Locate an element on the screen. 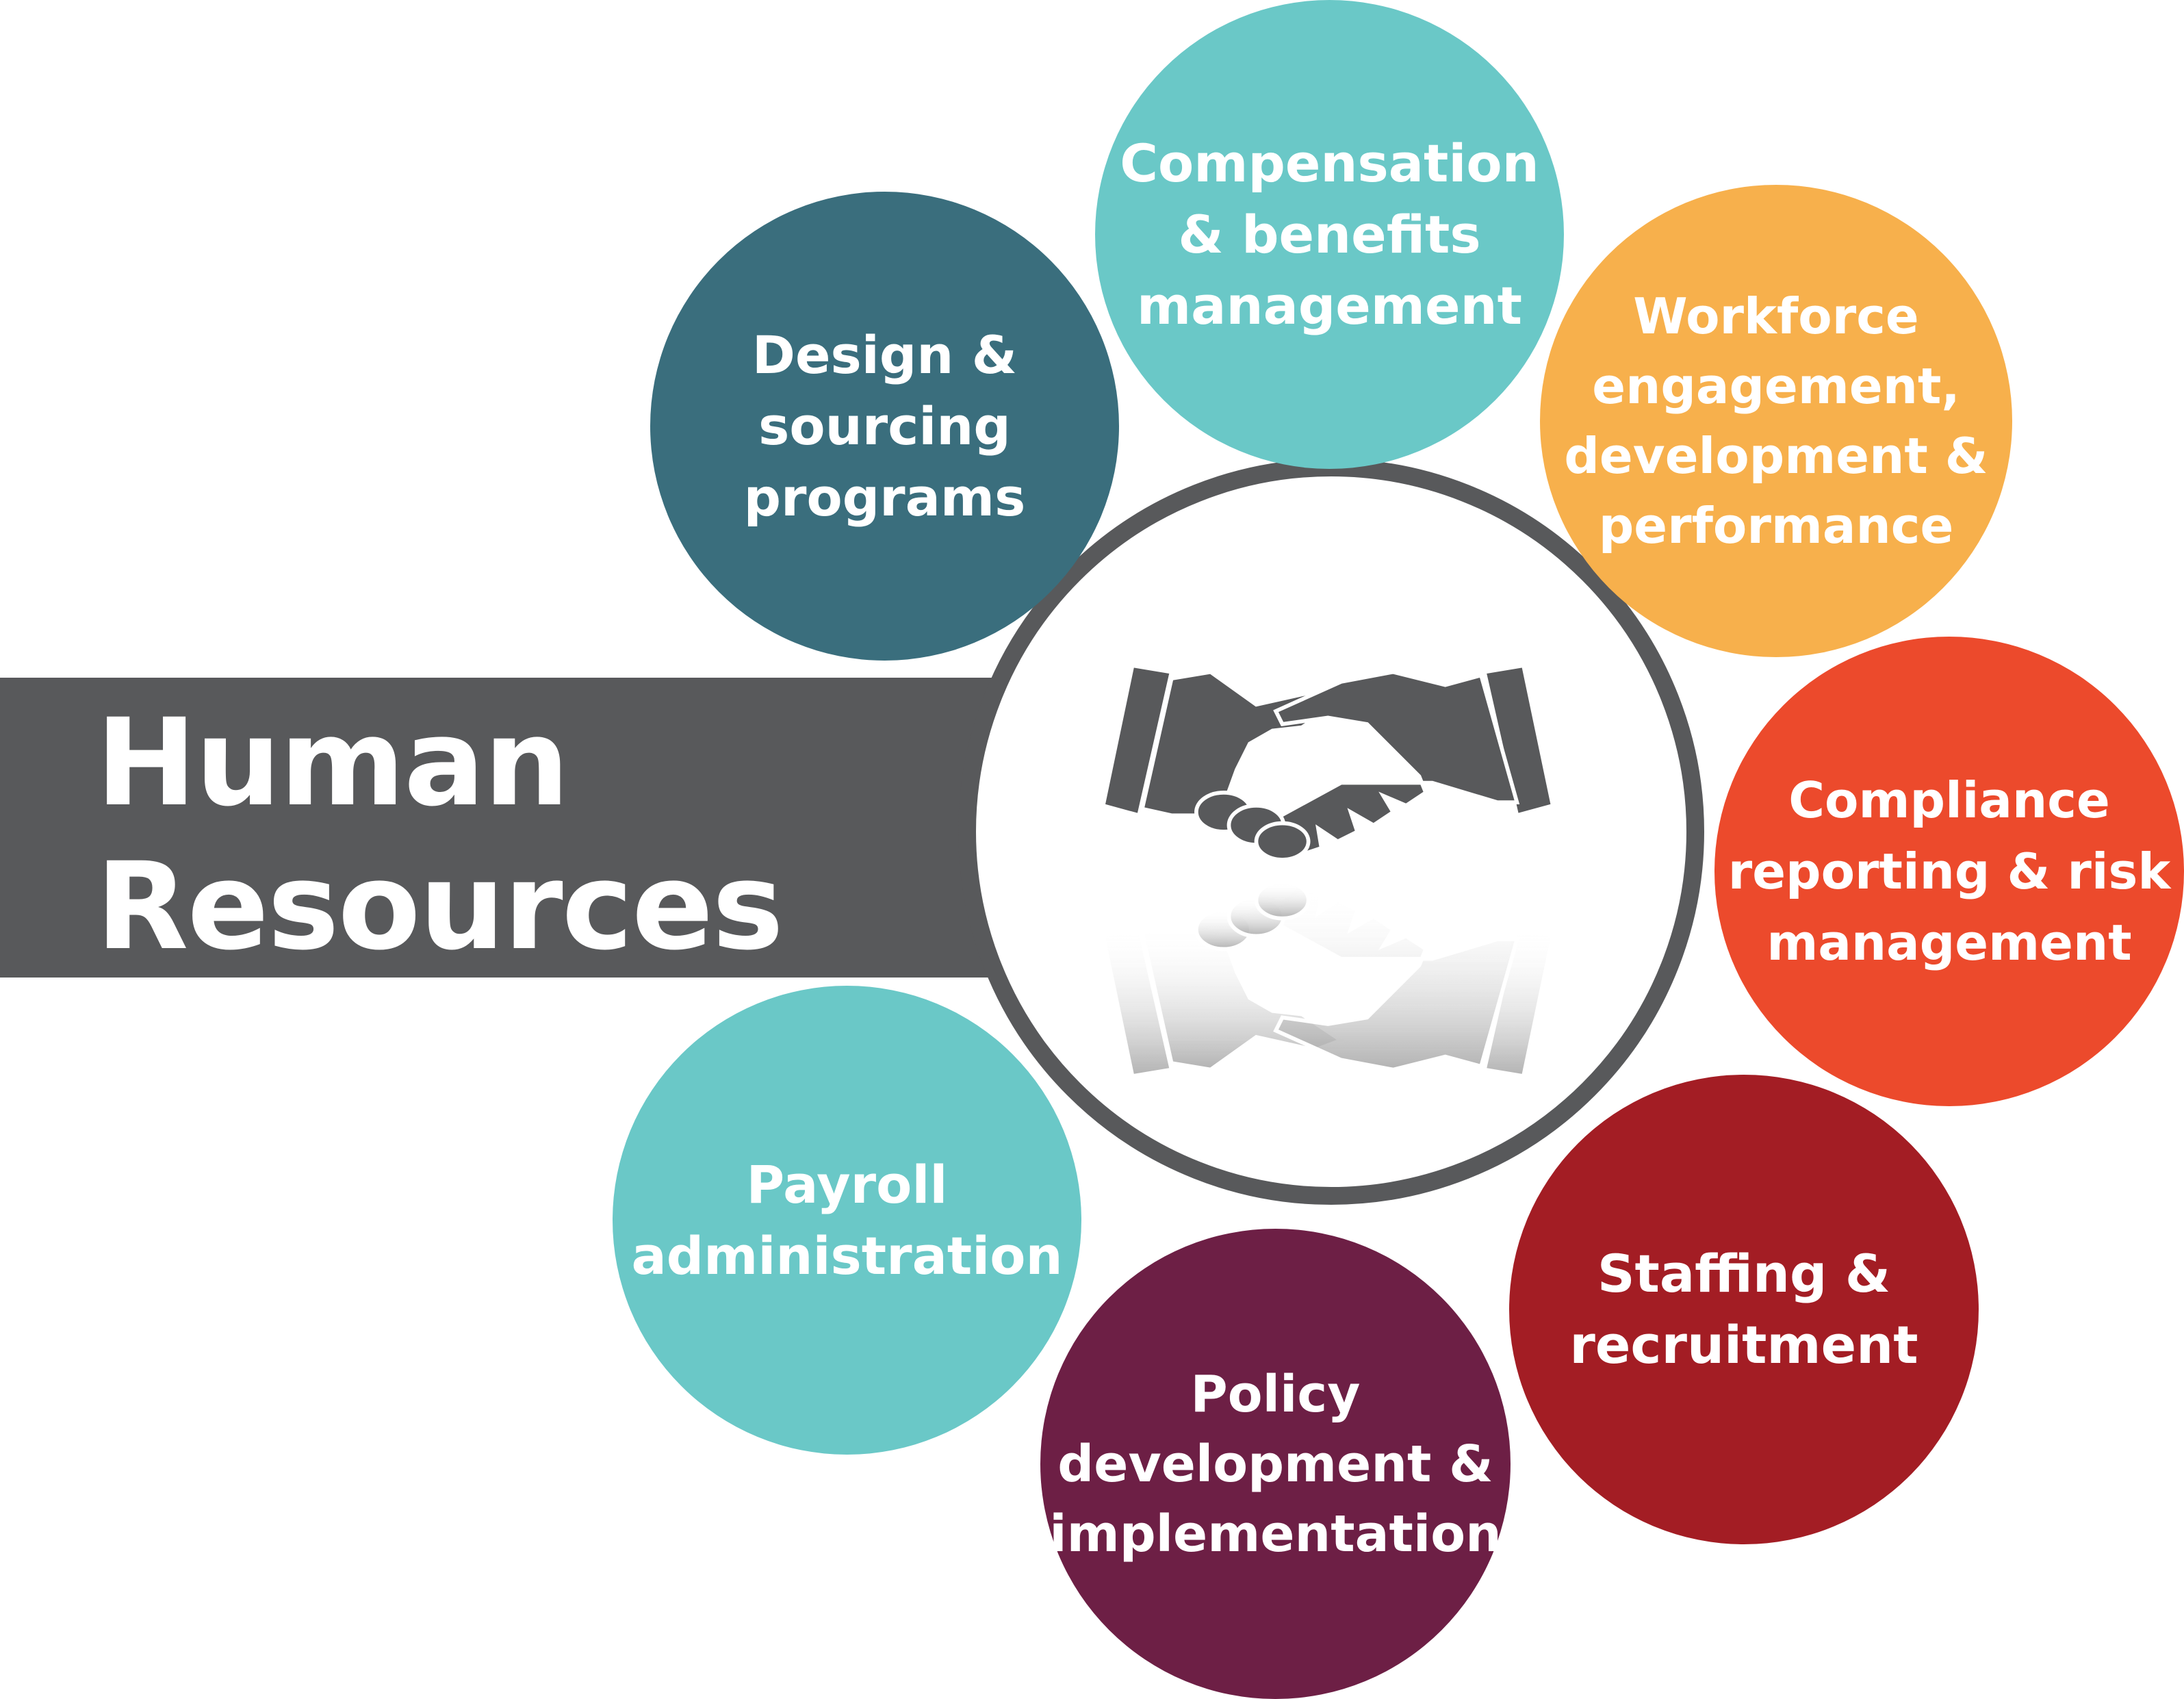 This screenshot has width=2184, height=1699. node-label-line: Compensation is located at coordinates (1329, 163).